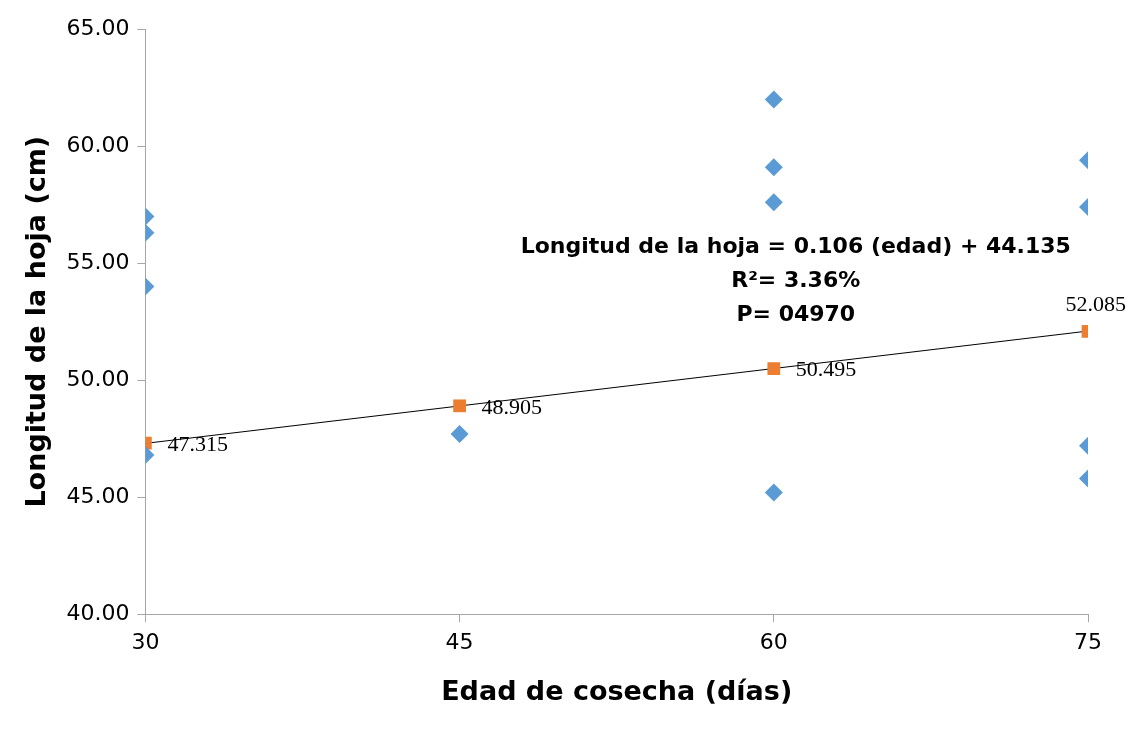 The height and width of the screenshot is (731, 1136). Describe the element at coordinates (98, 378) in the screenshot. I see `y-tick-label: 50.00` at that location.